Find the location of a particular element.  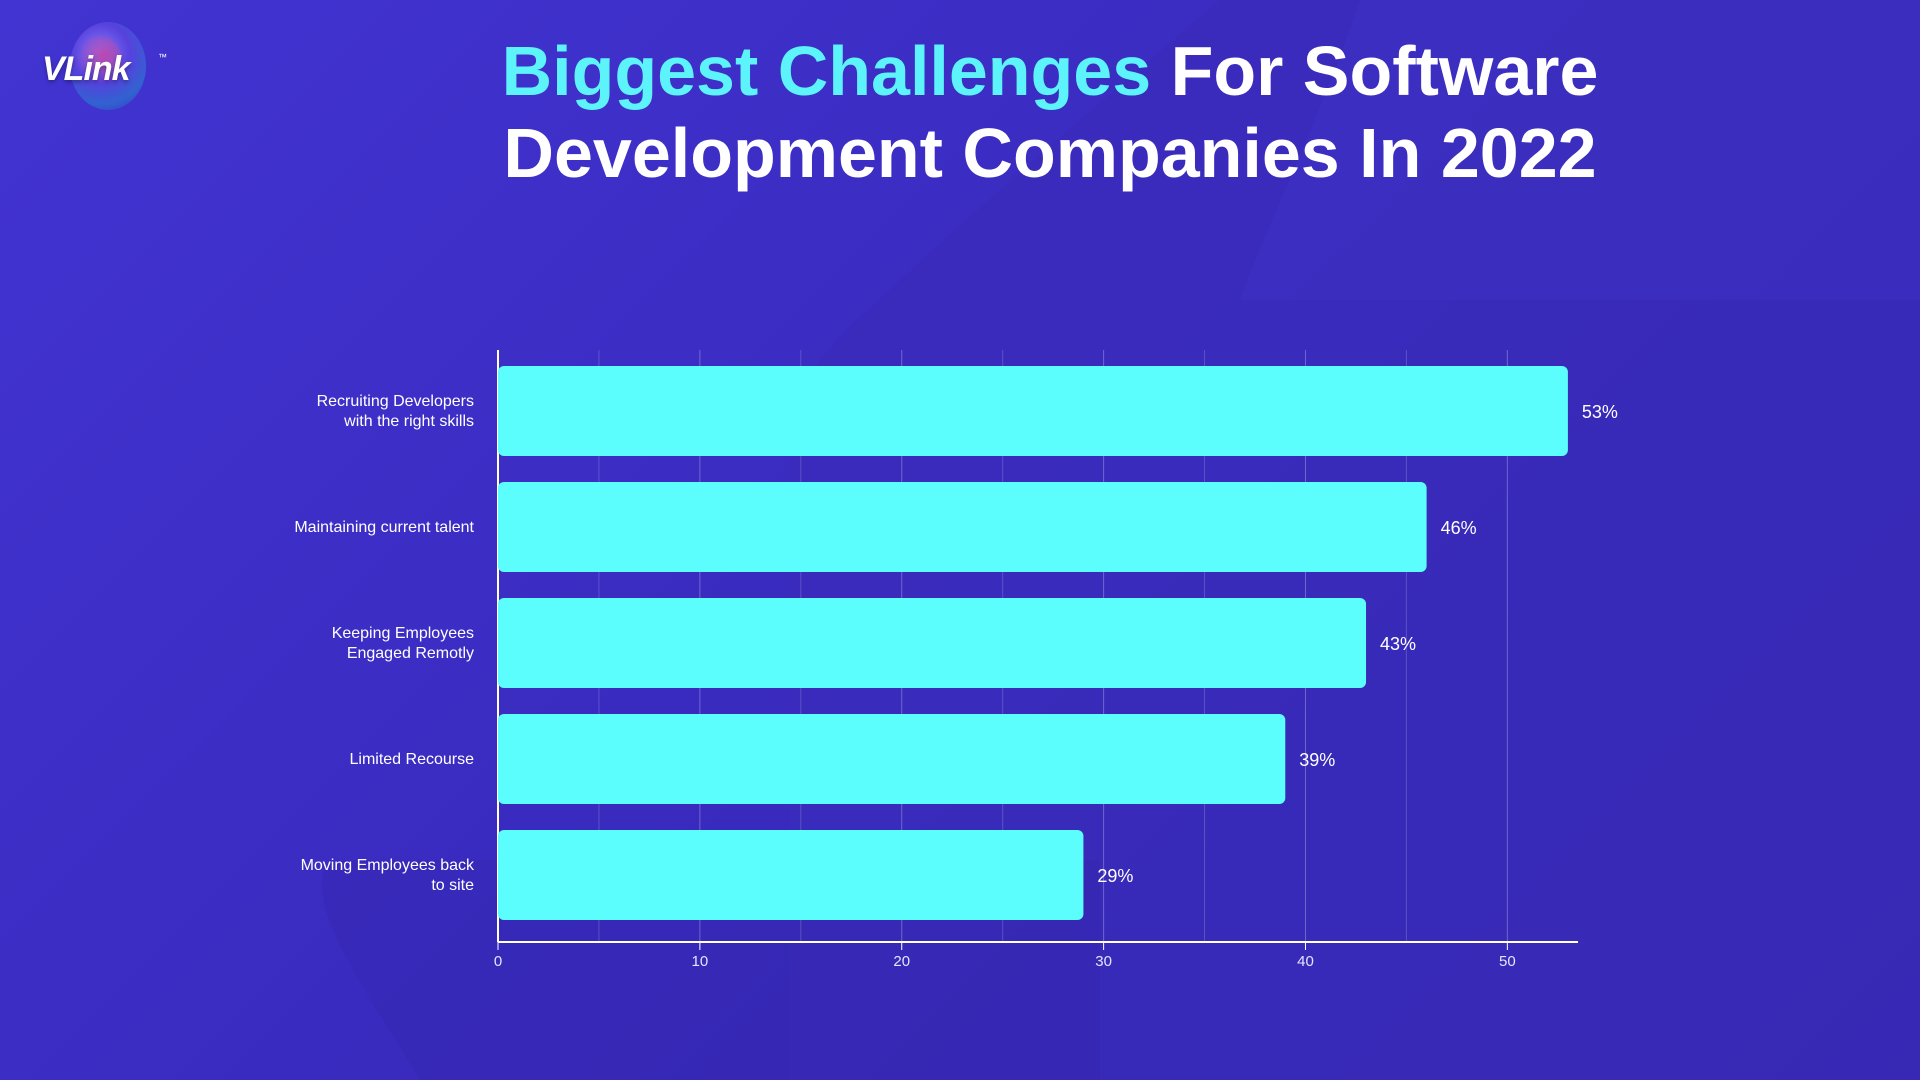

category-label-line: Maintaining current talent is located at coordinates (384, 527).